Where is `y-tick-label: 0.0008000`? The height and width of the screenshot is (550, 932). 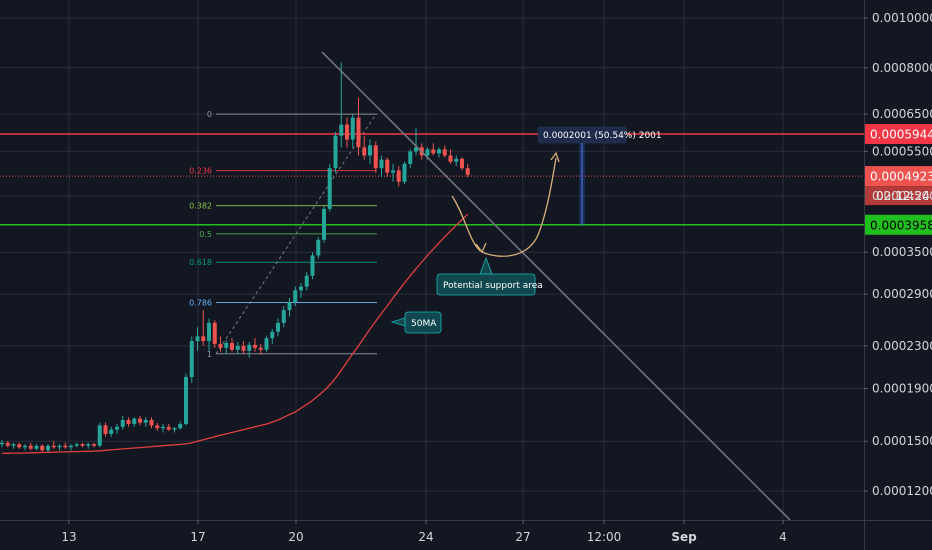
y-tick-label: 0.0008000 is located at coordinates (902, 68).